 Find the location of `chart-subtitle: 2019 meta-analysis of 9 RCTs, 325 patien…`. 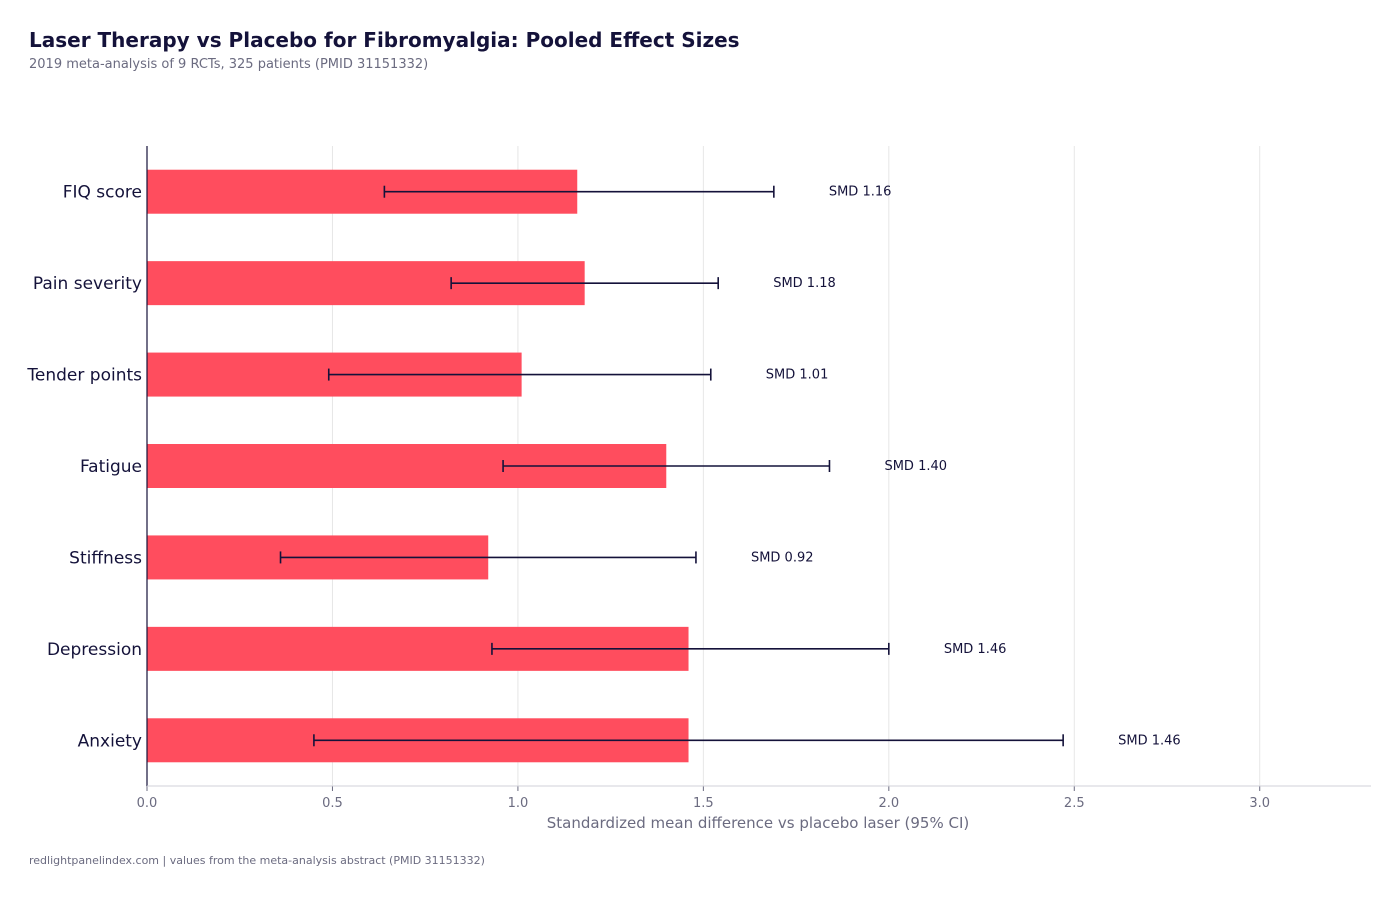

chart-subtitle: 2019 meta-analysis of 9 RCTs, 325 patien… is located at coordinates (229, 64).